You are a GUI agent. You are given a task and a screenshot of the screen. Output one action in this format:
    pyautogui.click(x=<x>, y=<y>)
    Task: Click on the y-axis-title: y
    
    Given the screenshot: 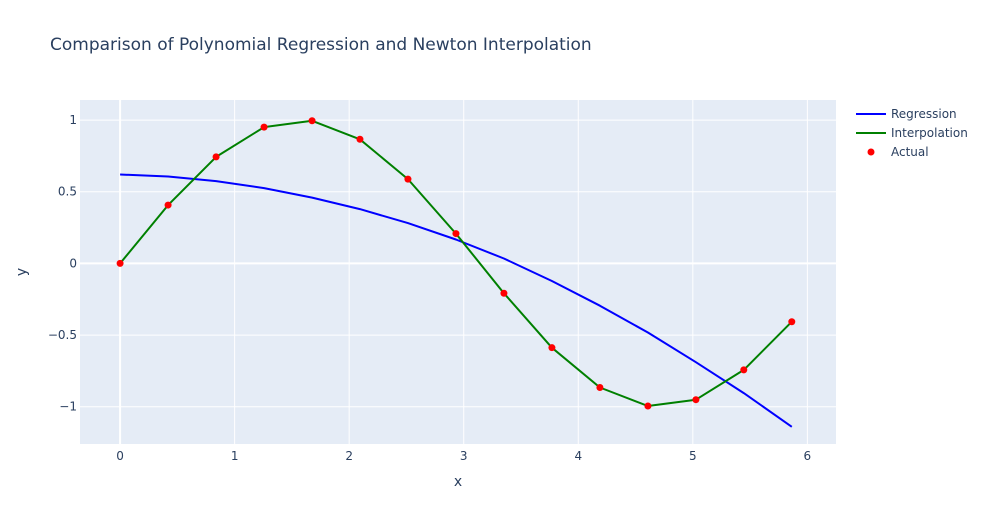 What is the action you would take?
    pyautogui.click(x=22, y=272)
    